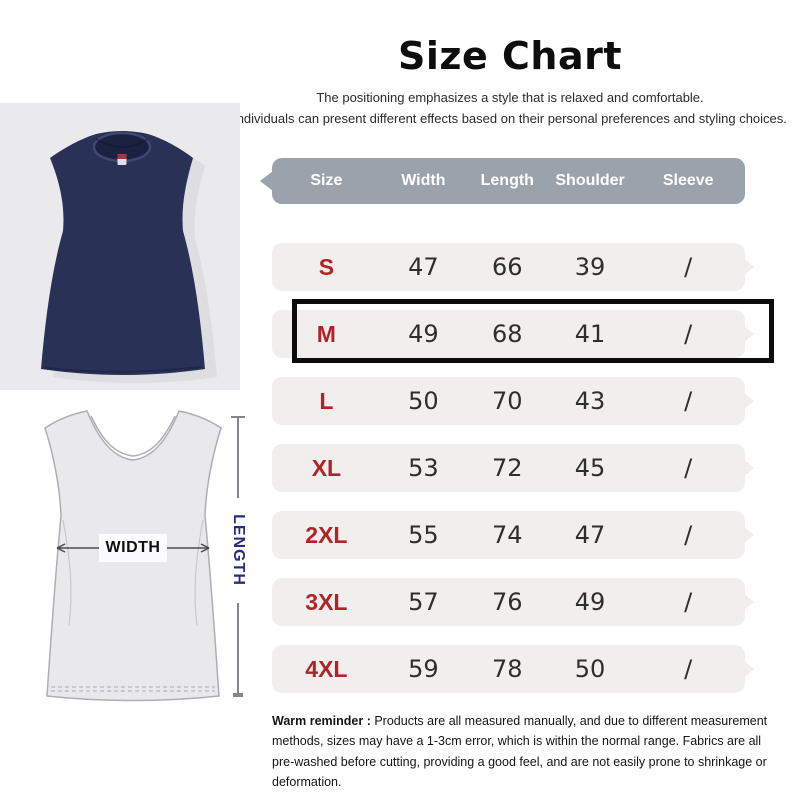 The width and height of the screenshot is (800, 800). Describe the element at coordinates (590, 267) in the screenshot. I see `shoulder-cell: 39` at that location.